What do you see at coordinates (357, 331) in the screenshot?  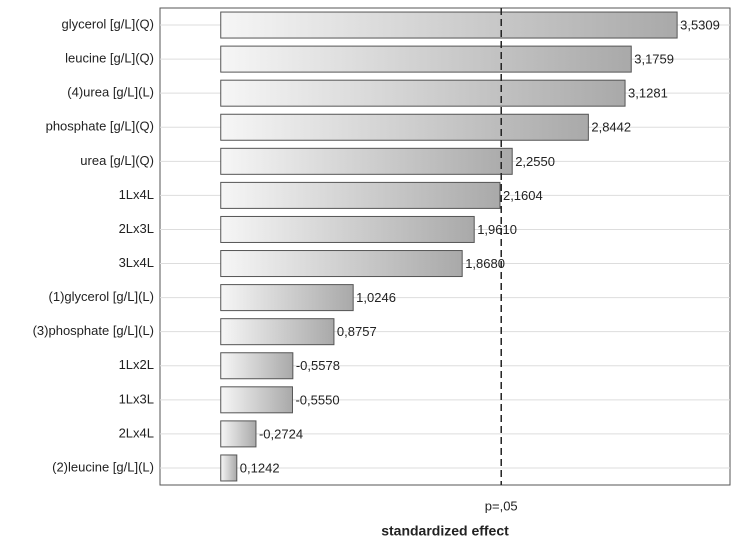 I see `data-label: 0,8757` at bounding box center [357, 331].